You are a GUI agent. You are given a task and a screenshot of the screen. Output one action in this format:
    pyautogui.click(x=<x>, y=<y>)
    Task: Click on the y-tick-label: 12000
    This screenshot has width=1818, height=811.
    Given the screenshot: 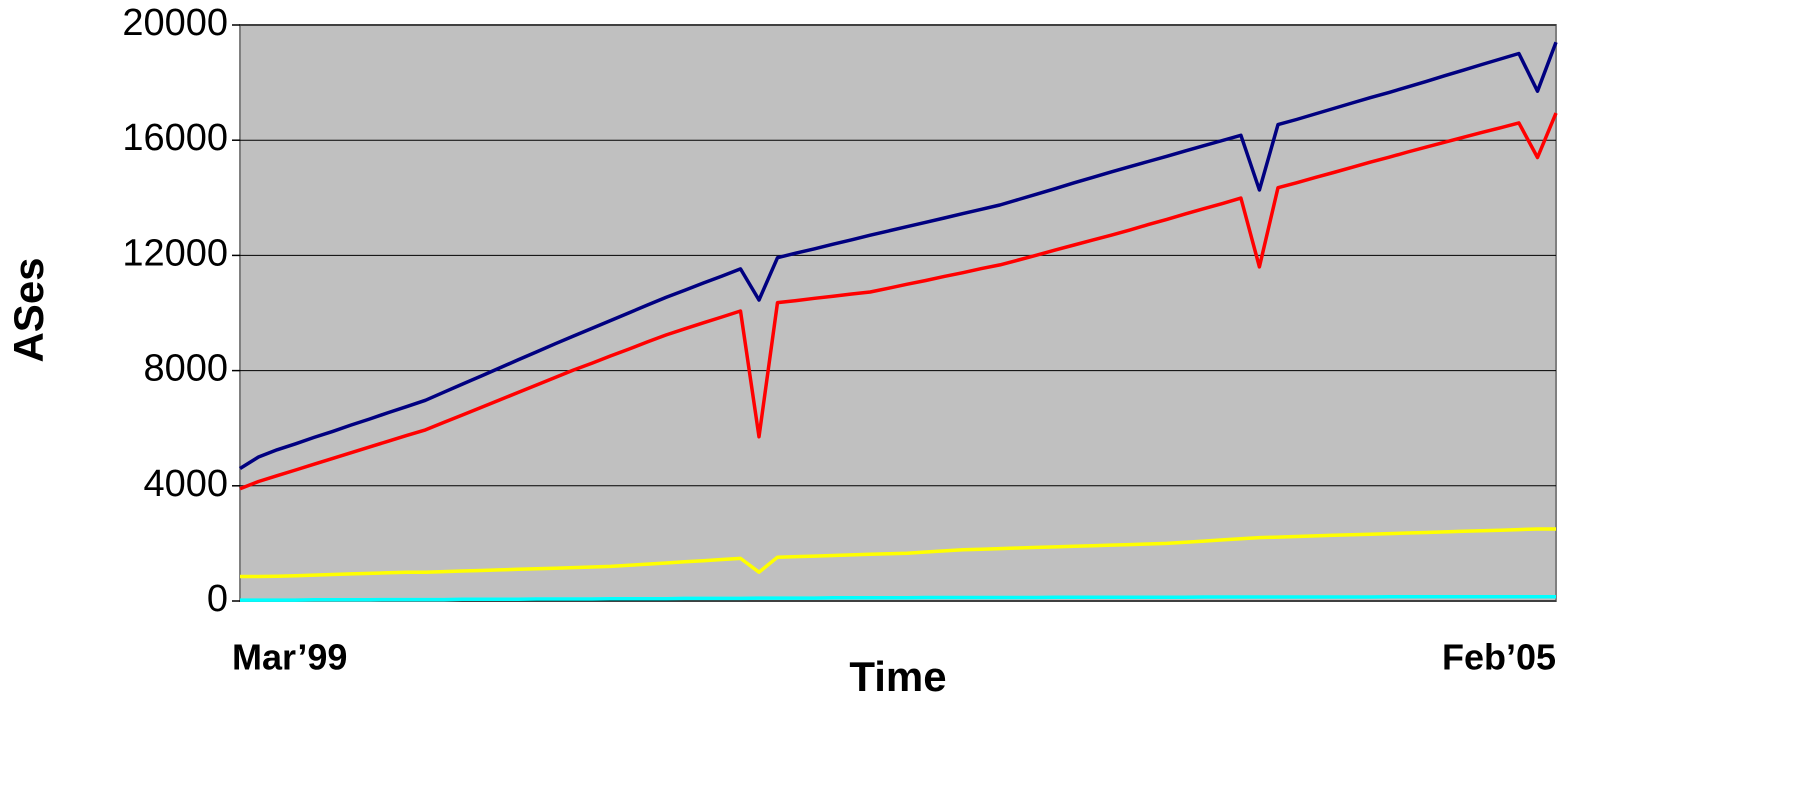 What is the action you would take?
    pyautogui.click(x=175, y=253)
    